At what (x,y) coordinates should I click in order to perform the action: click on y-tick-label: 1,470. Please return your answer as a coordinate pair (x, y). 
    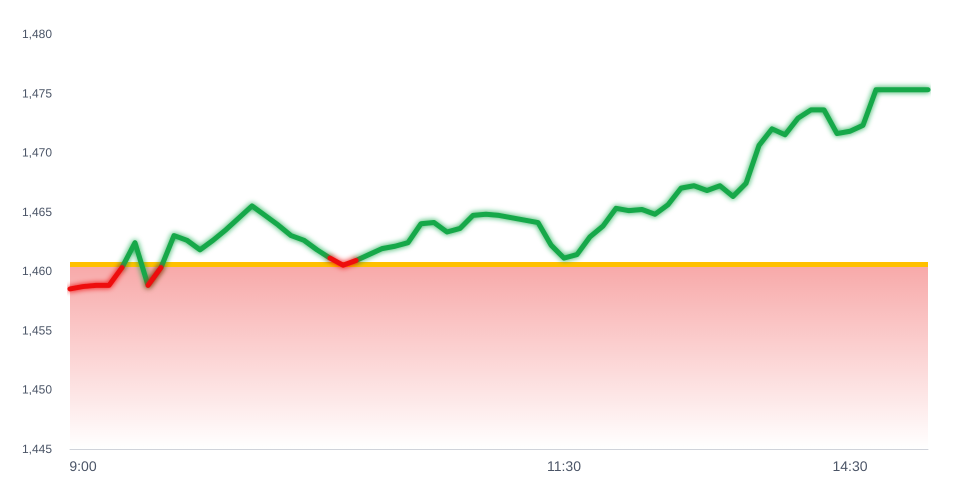
    Looking at the image, I should click on (37, 153).